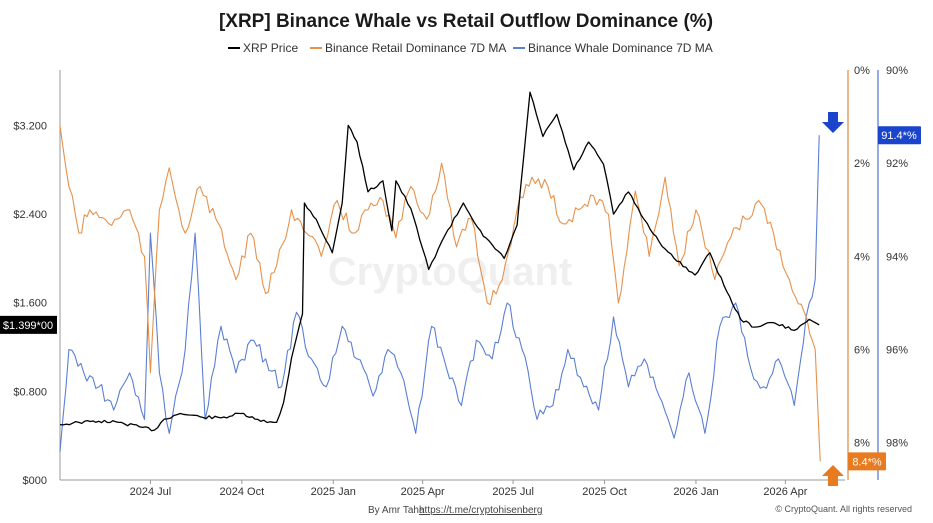 Image resolution: width=933 pixels, height=523 pixels. What do you see at coordinates (843, 509) in the screenshot?
I see `footer-copyright: © CryptoQuant. All rights reserved` at bounding box center [843, 509].